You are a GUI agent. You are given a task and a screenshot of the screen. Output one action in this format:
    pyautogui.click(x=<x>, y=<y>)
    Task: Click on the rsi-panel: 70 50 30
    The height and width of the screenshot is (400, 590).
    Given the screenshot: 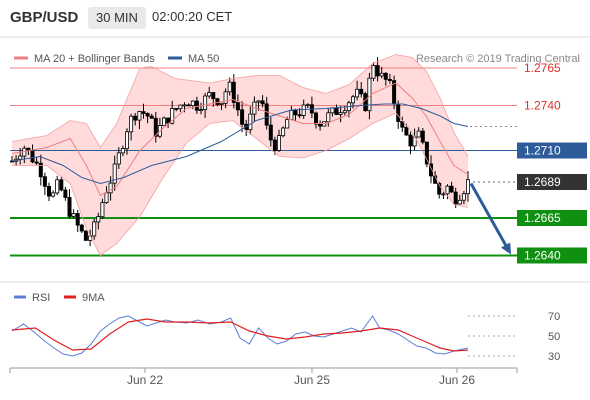 What is the action you would take?
    pyautogui.click(x=285, y=337)
    